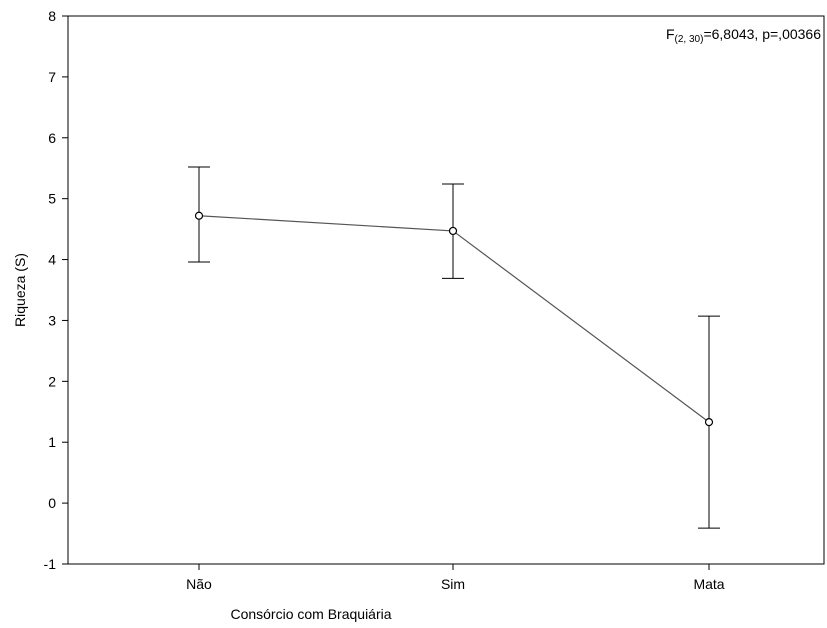  I want to click on y-tick-label: 0, so click(52, 503).